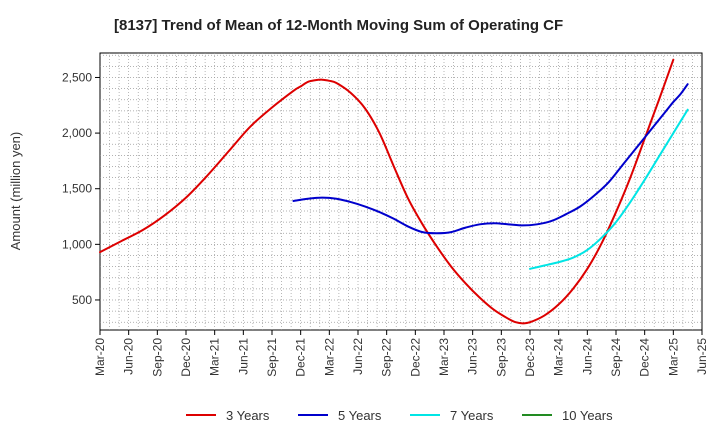  What do you see at coordinates (645, 357) in the screenshot?
I see `x-tick-label: Dec-24` at bounding box center [645, 357].